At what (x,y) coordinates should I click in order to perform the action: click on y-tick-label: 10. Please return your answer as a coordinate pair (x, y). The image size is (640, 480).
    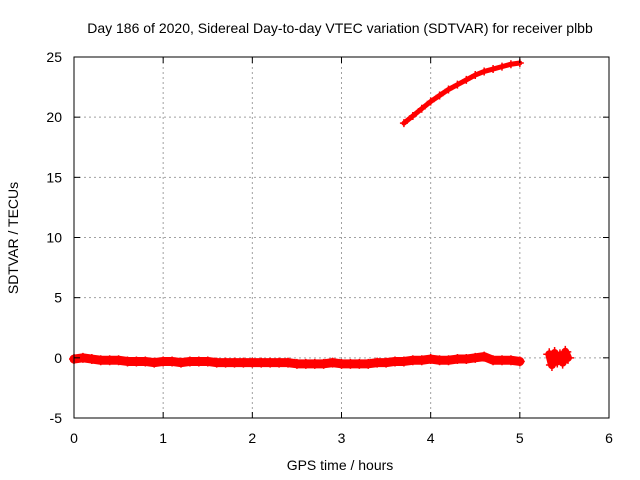
    Looking at the image, I should click on (54, 238).